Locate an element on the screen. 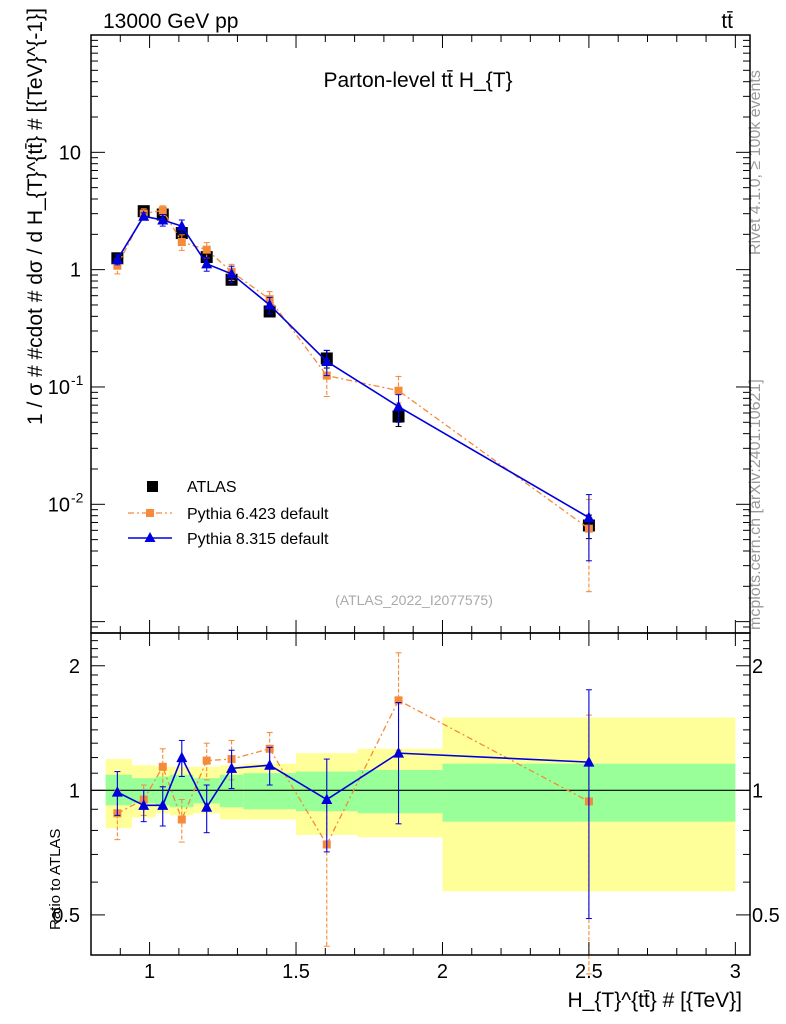 This screenshot has width=786, height=1024. legend-marker-atlas is located at coordinates (152, 486).